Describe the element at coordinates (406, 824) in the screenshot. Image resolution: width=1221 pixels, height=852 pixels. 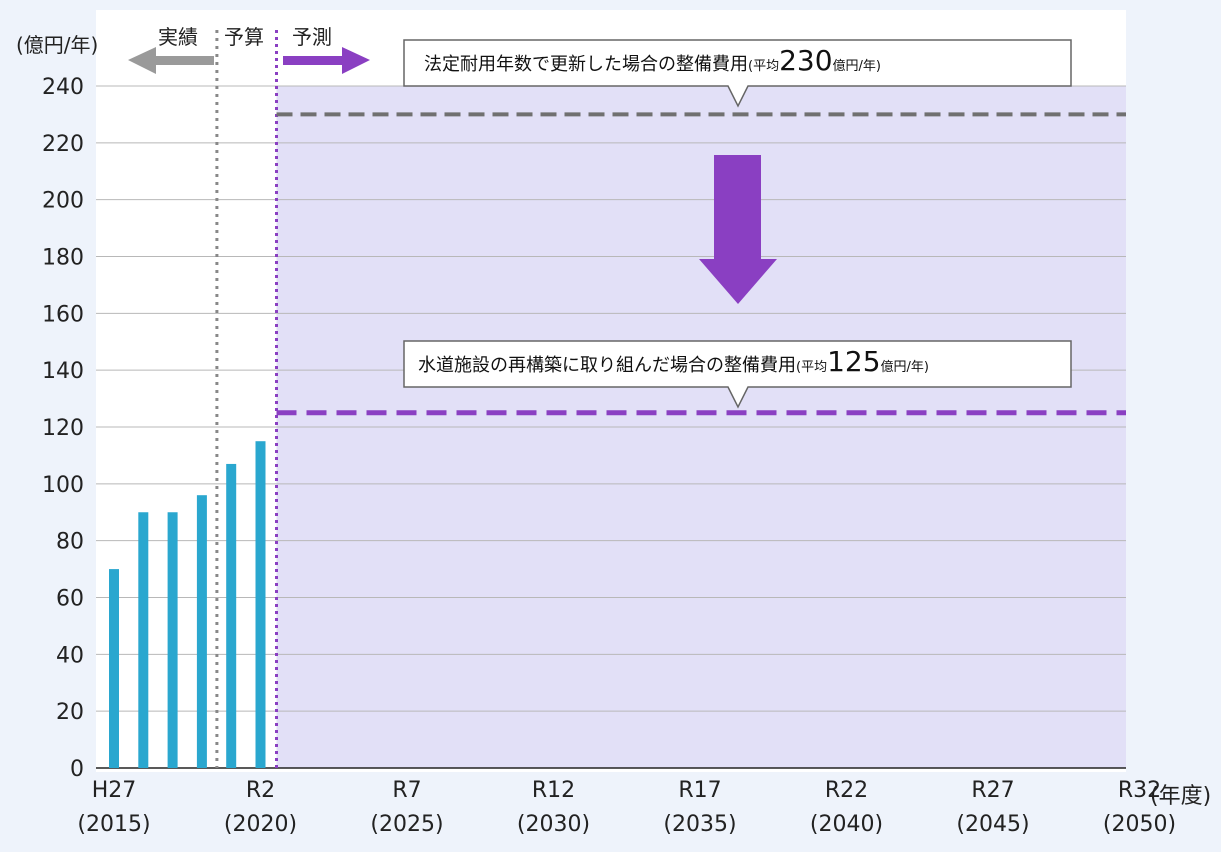
I see `x-tick-year: (2025)` at that location.